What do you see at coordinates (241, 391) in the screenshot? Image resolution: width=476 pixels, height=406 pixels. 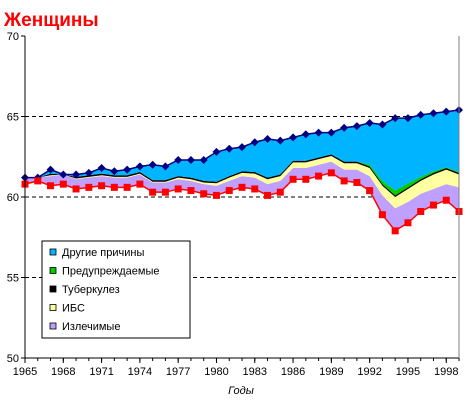 I see `x-axis-label: Годы` at bounding box center [241, 391].